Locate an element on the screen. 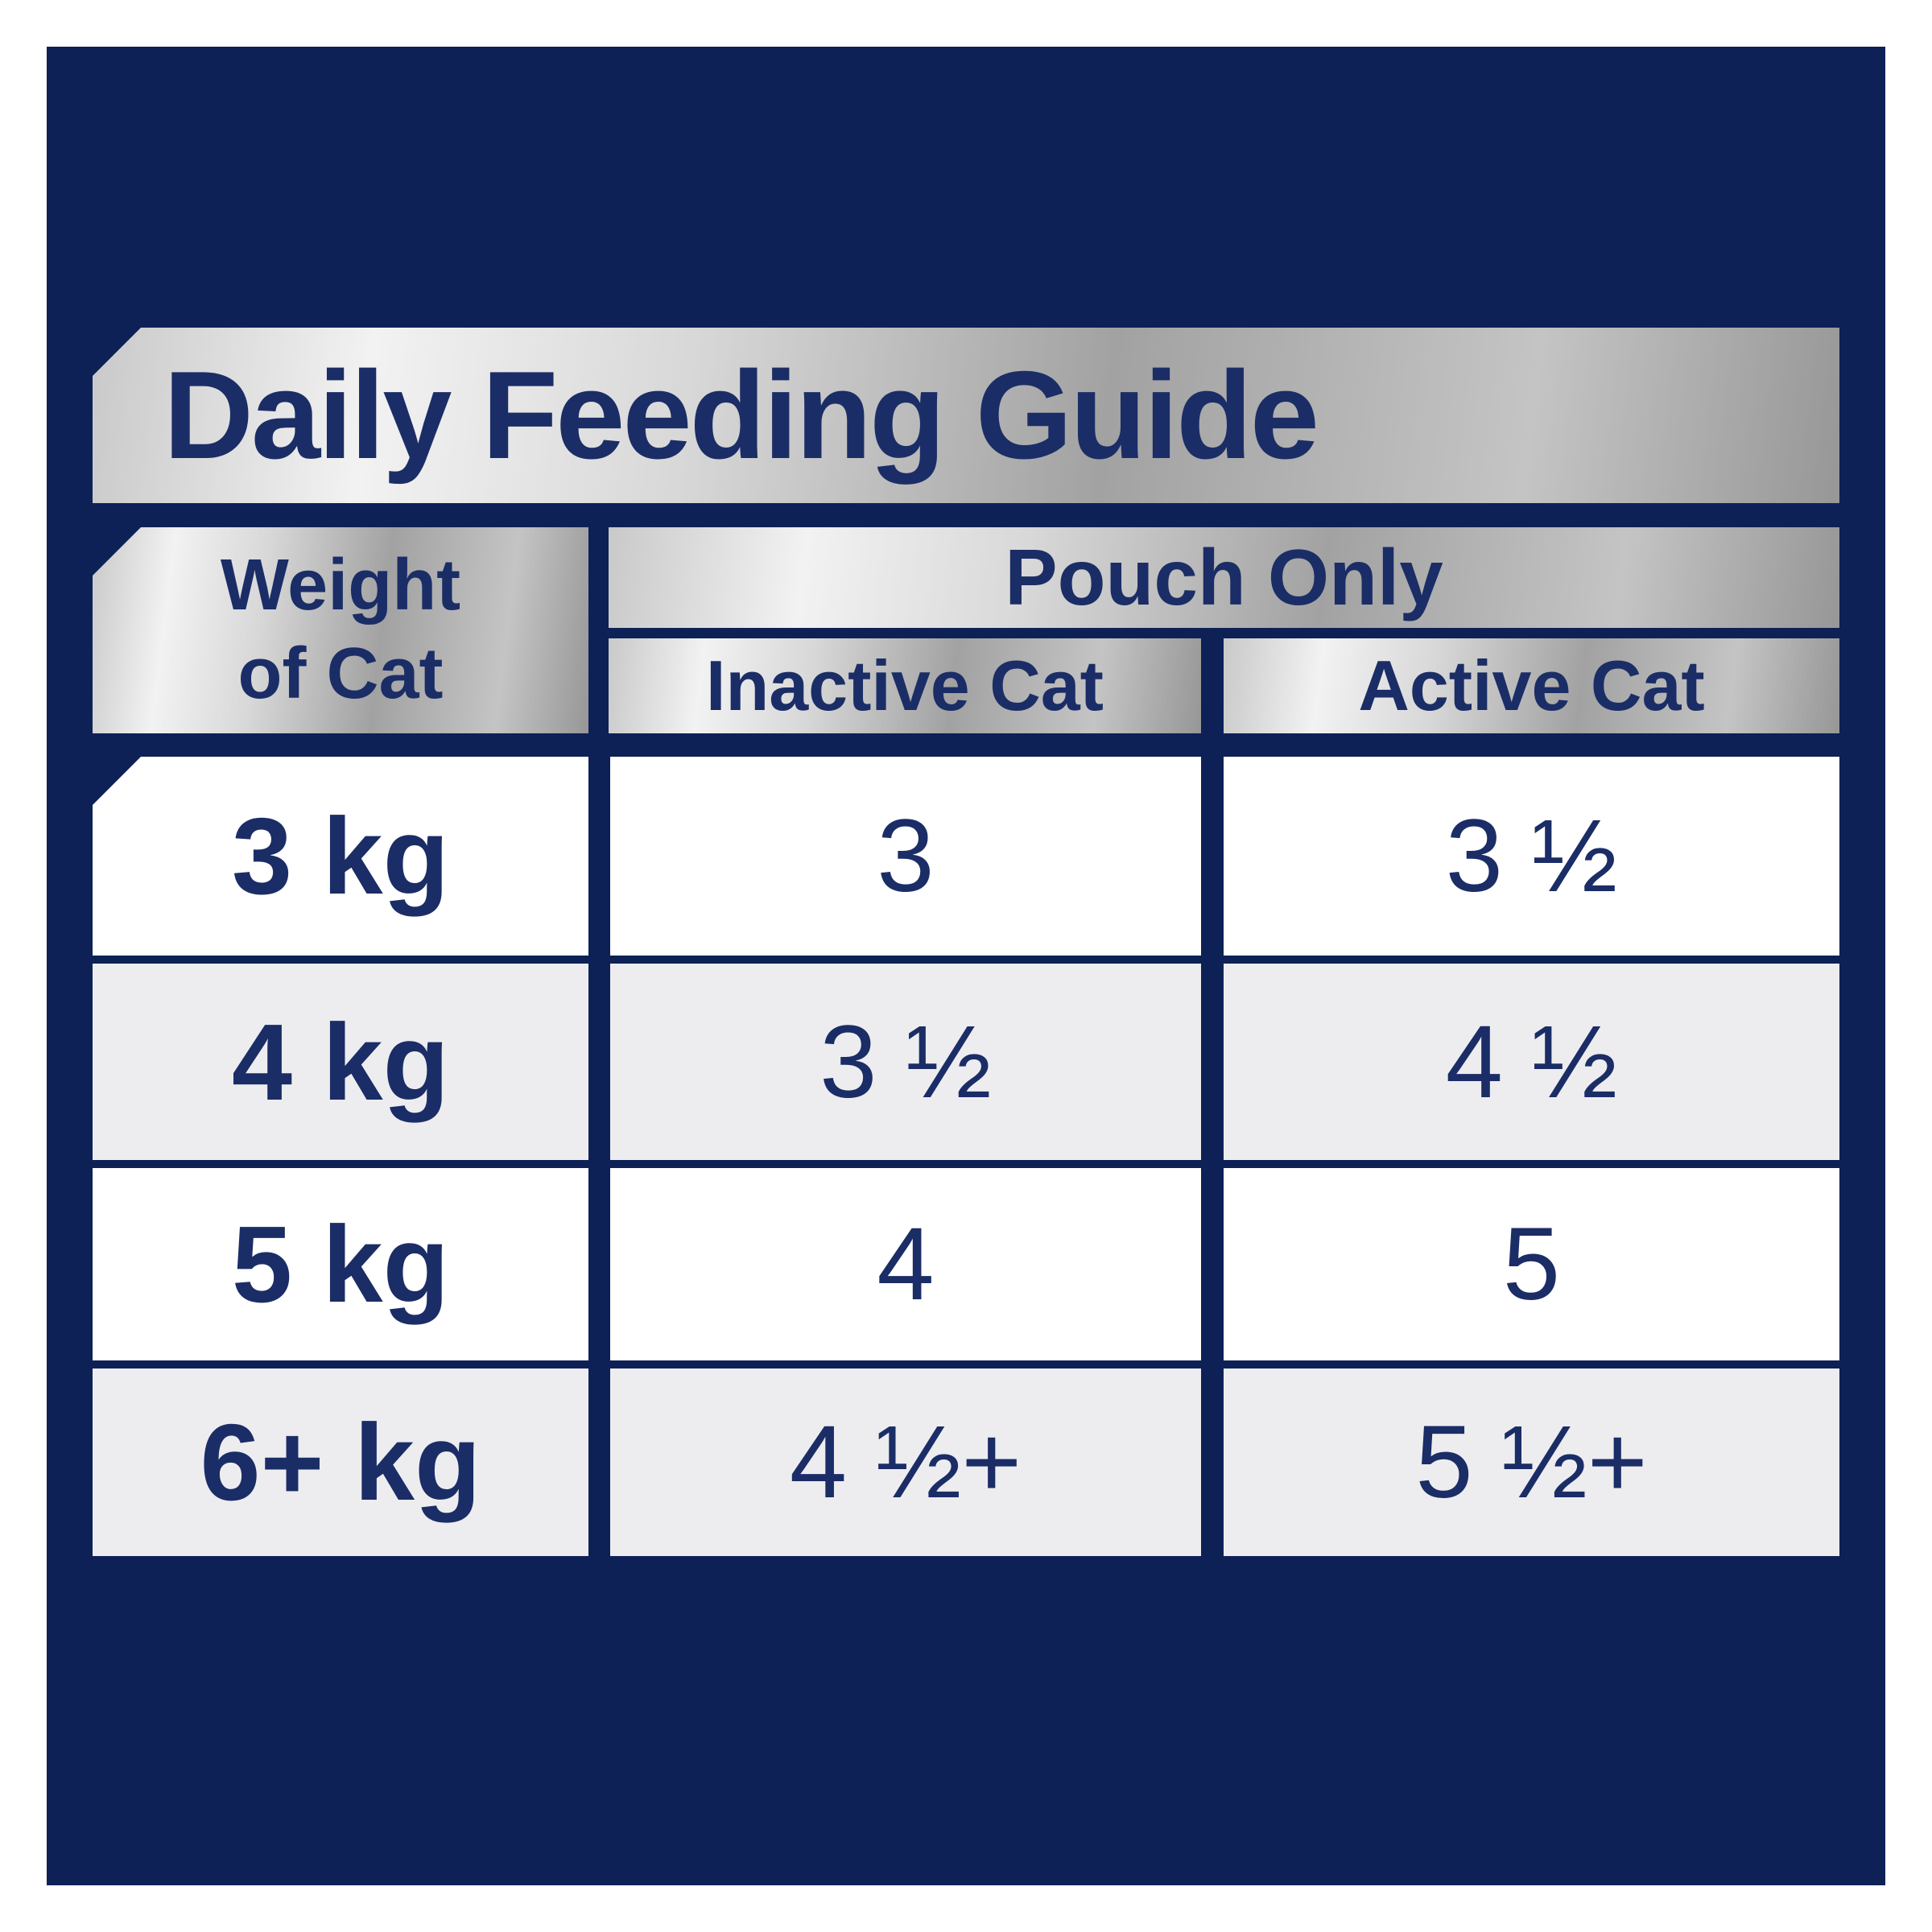  weight-header-cell: Weight of Cat is located at coordinates (340, 630).